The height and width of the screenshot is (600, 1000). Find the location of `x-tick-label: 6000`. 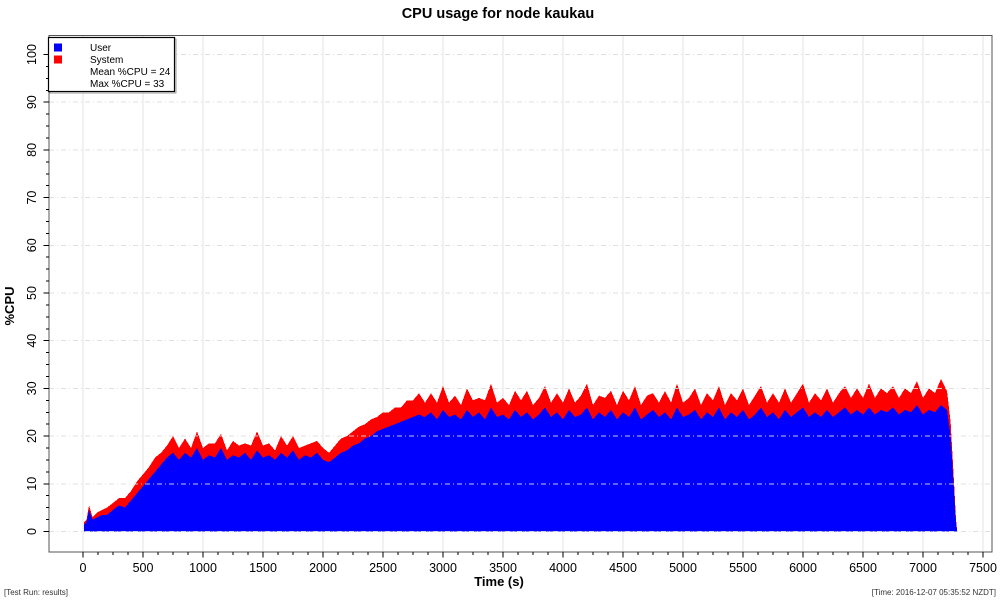

x-tick-label: 6000 is located at coordinates (803, 568).